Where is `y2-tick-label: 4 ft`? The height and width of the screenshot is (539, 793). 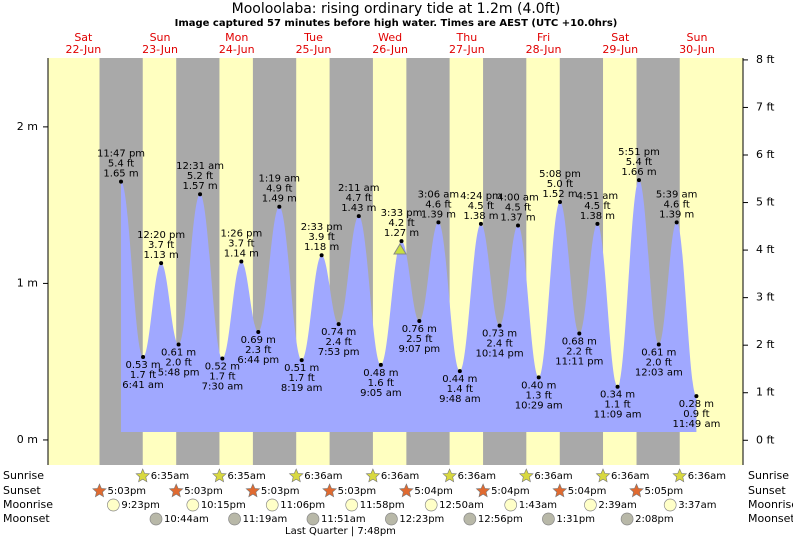
y2-tick-label: 4 ft is located at coordinates (765, 249).